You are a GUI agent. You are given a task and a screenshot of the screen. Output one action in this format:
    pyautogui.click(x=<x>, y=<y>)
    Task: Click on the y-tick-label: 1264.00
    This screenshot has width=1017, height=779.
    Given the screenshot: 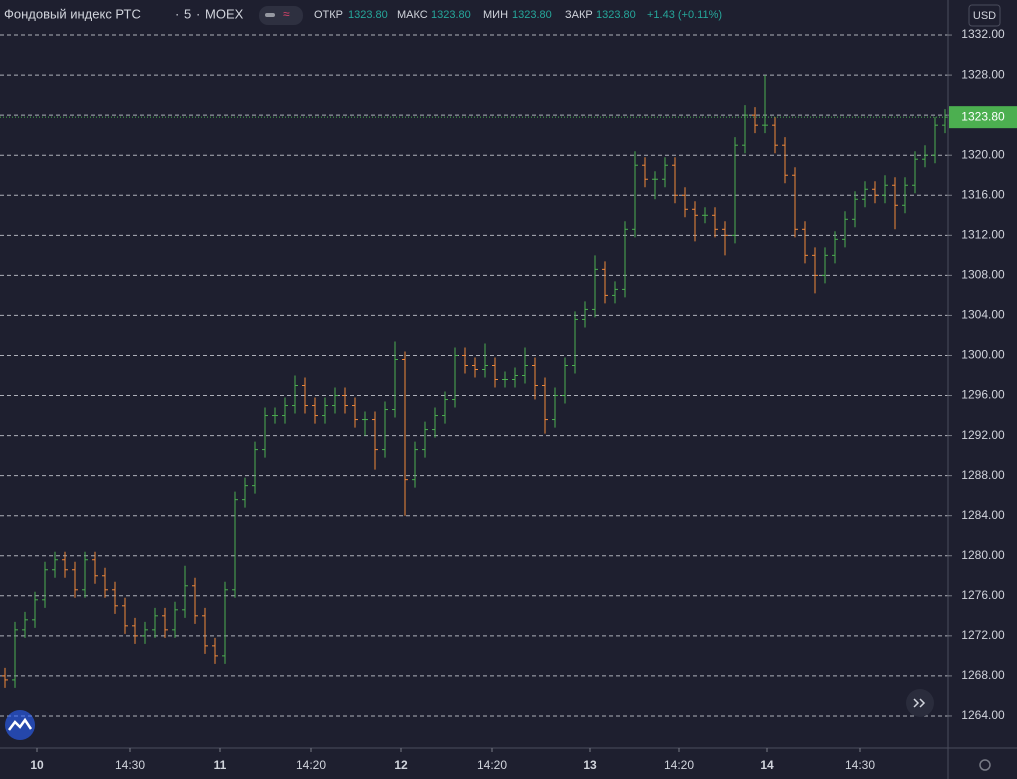 What is the action you would take?
    pyautogui.click(x=983, y=715)
    